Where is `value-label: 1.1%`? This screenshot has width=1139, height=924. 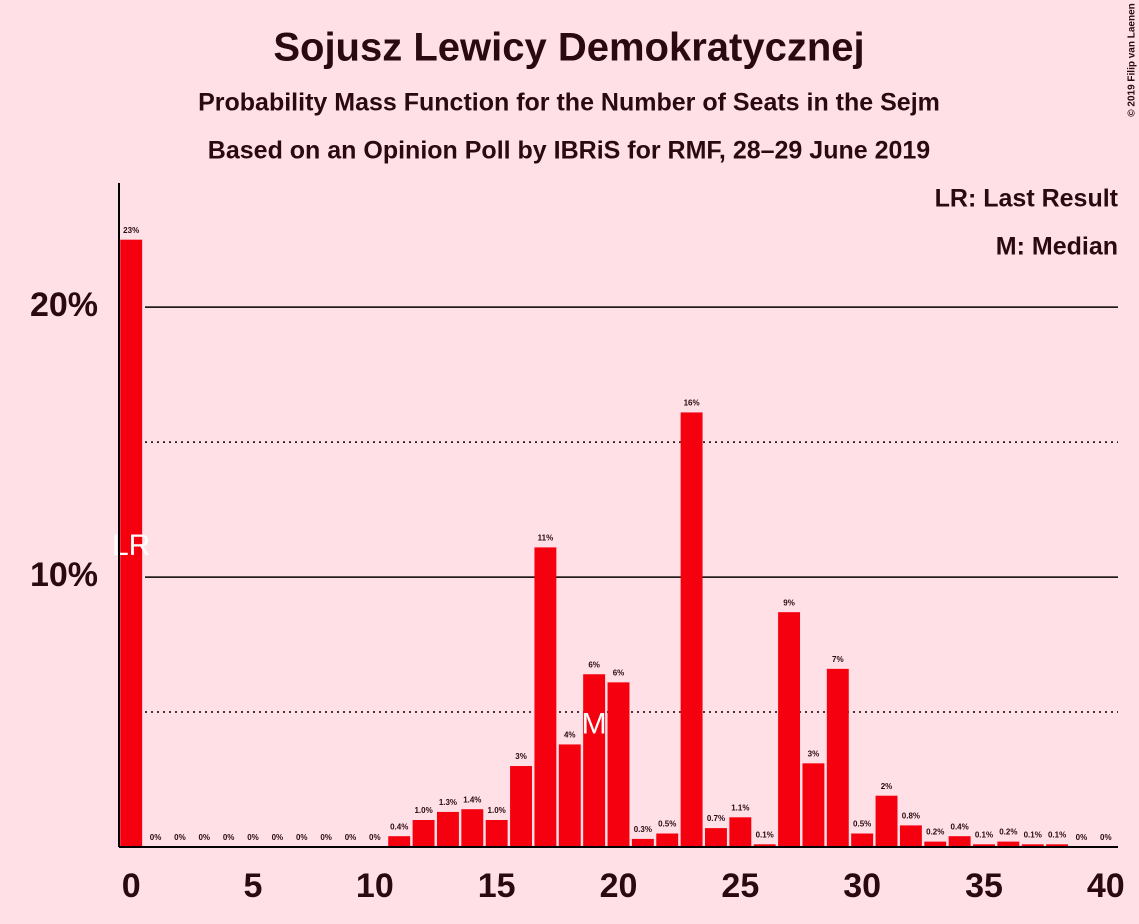
value-label: 1.1% is located at coordinates (740, 807).